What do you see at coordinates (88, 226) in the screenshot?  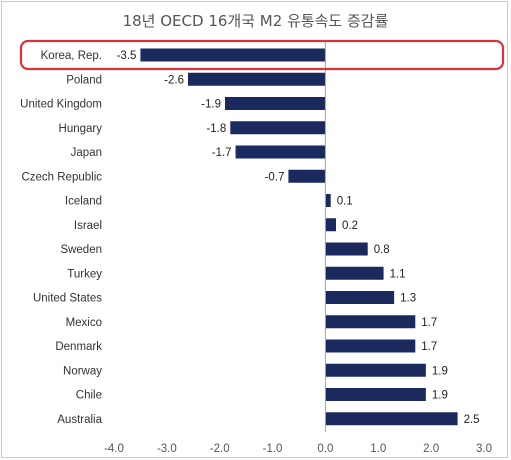 I see `category-label: Israel` at bounding box center [88, 226].